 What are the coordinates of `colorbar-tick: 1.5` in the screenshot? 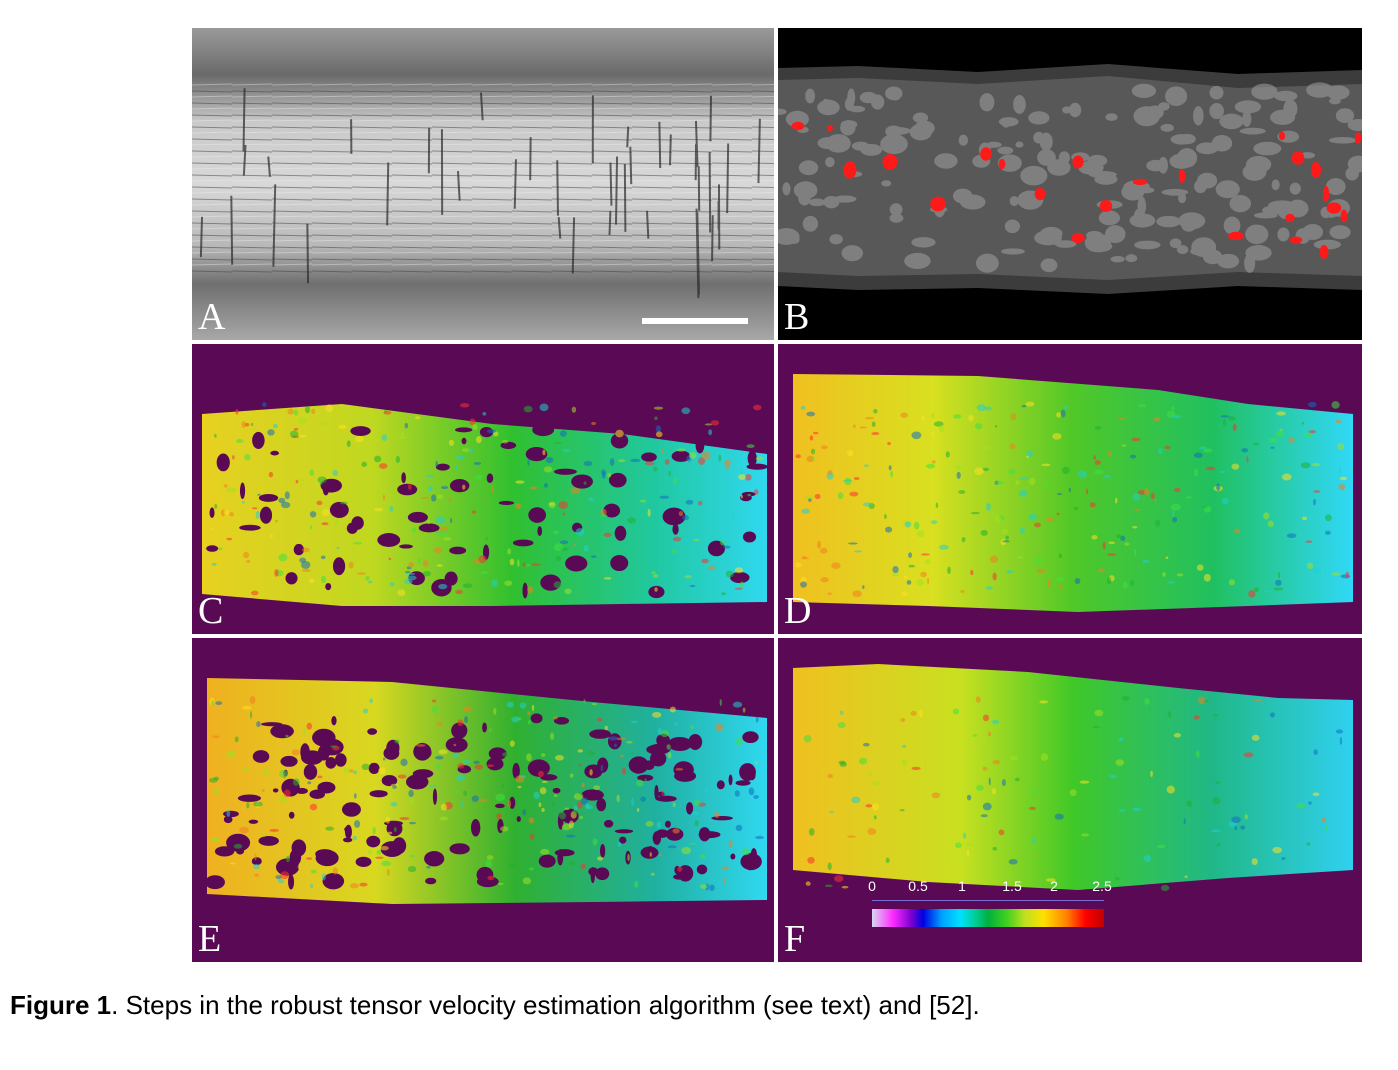 It's located at (1012, 886).